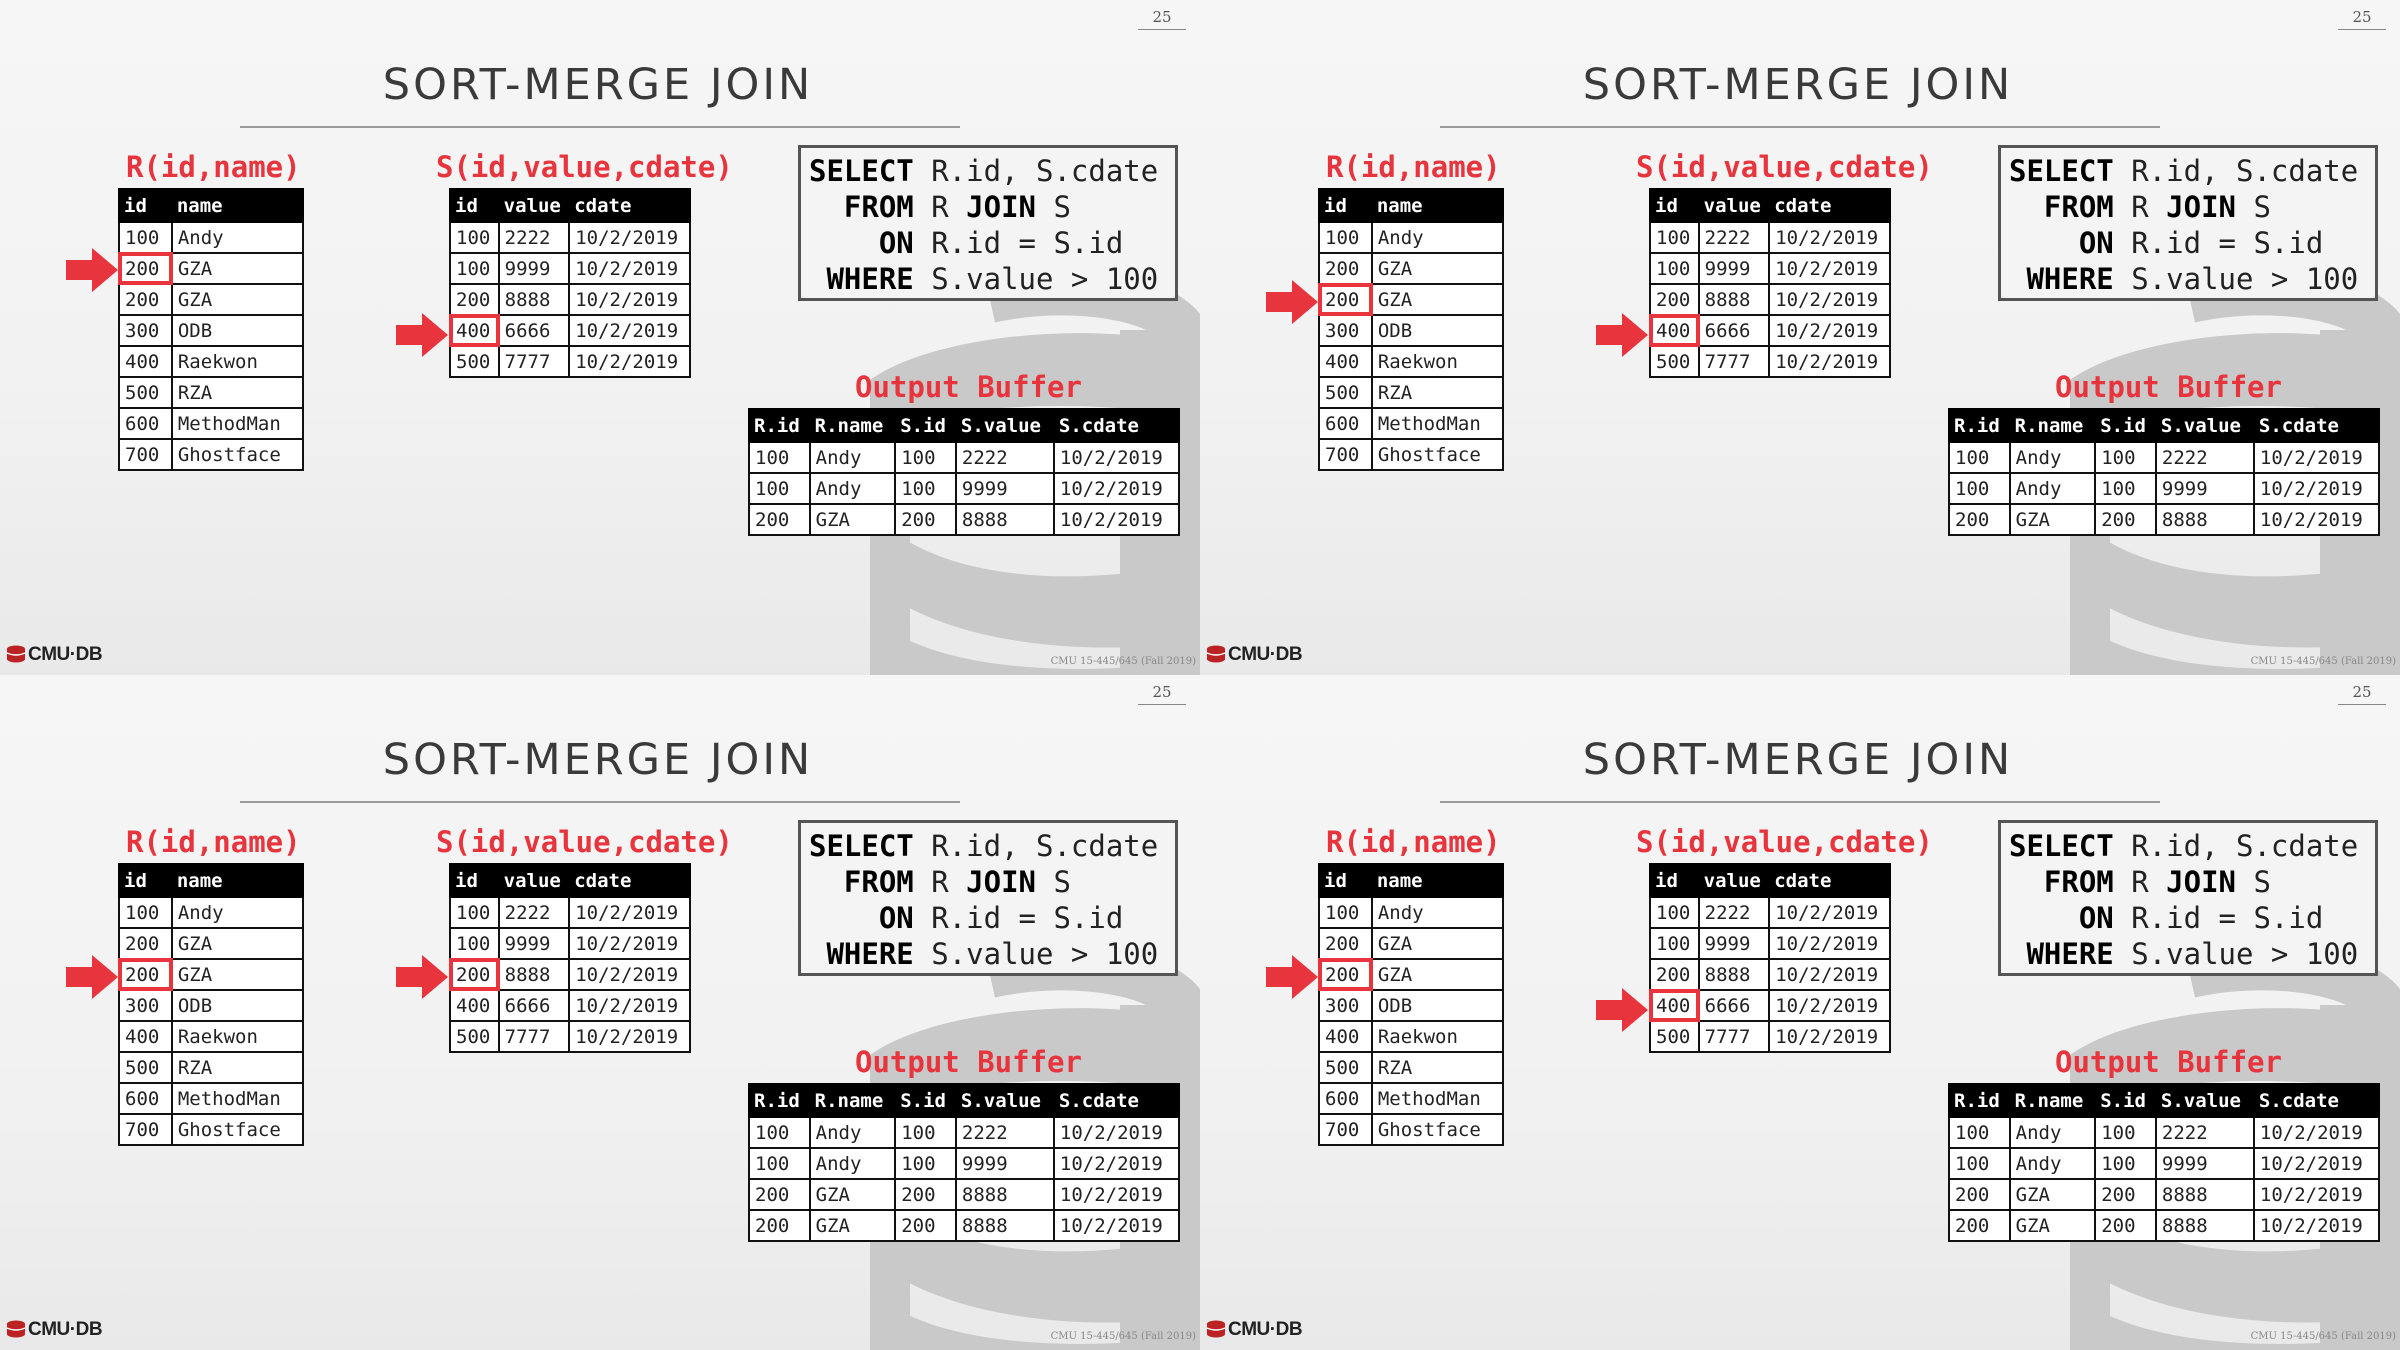 Image resolution: width=2400 pixels, height=1350 pixels. I want to click on r-cell: Raekwon, so click(237, 361).